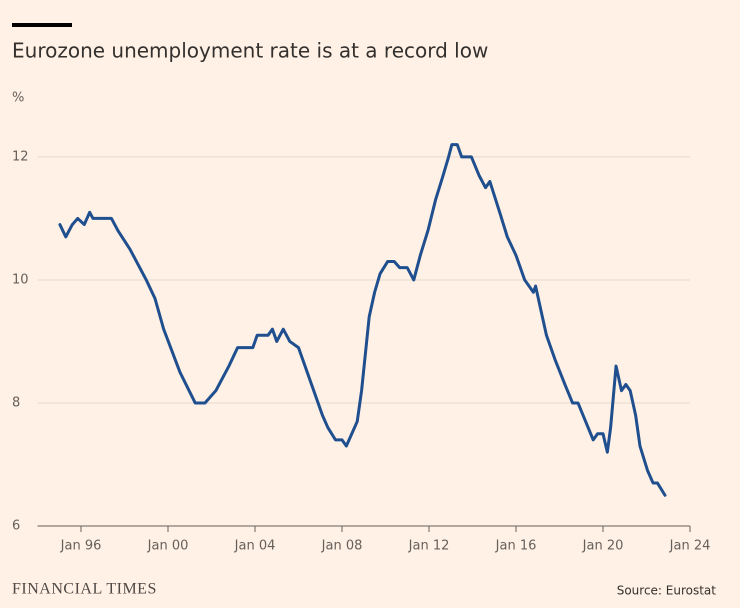  Describe the element at coordinates (429, 546) in the screenshot. I see `x-tick-label: Jan 12` at that location.